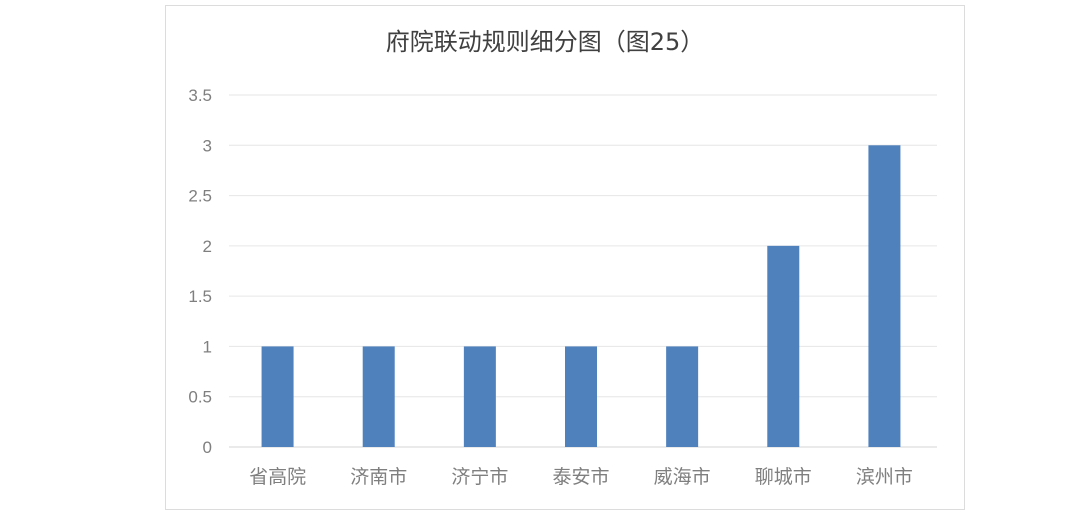 This screenshot has width=1080, height=518. What do you see at coordinates (545, 42) in the screenshot?
I see `chart-title: 府院联动规则细分图（图25）` at bounding box center [545, 42].